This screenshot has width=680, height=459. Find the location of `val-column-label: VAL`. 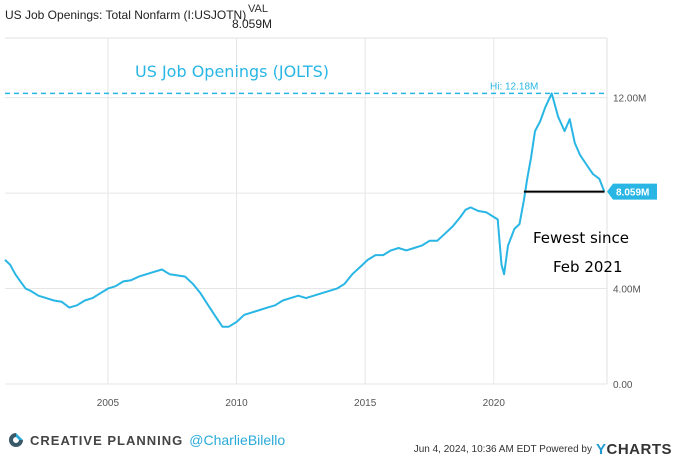

val-column-label: VAL is located at coordinates (258, 9).